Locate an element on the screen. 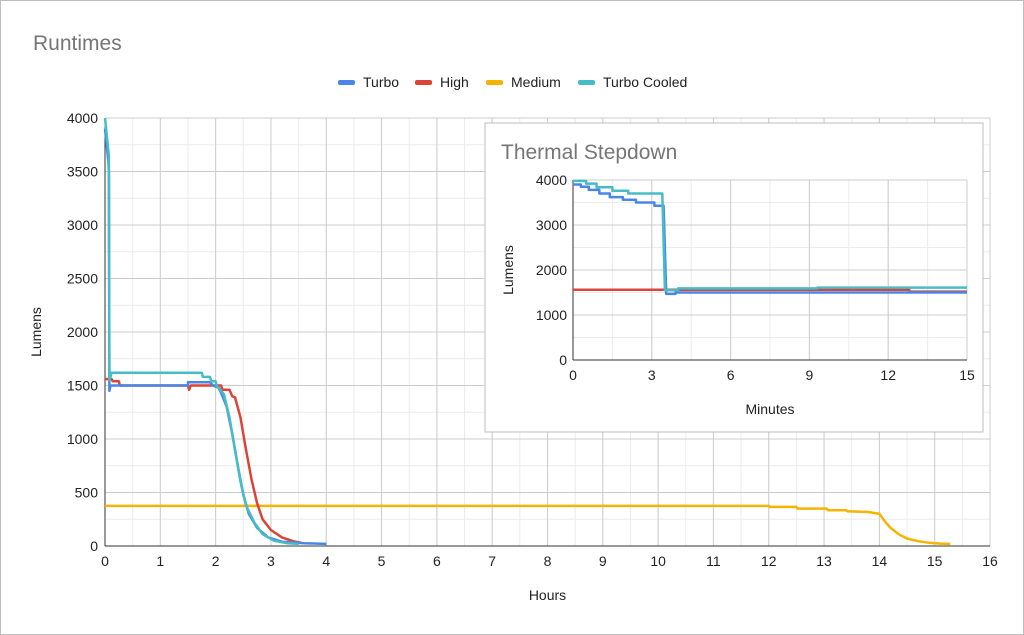  main-x-tick-label: 11 is located at coordinates (713, 561).